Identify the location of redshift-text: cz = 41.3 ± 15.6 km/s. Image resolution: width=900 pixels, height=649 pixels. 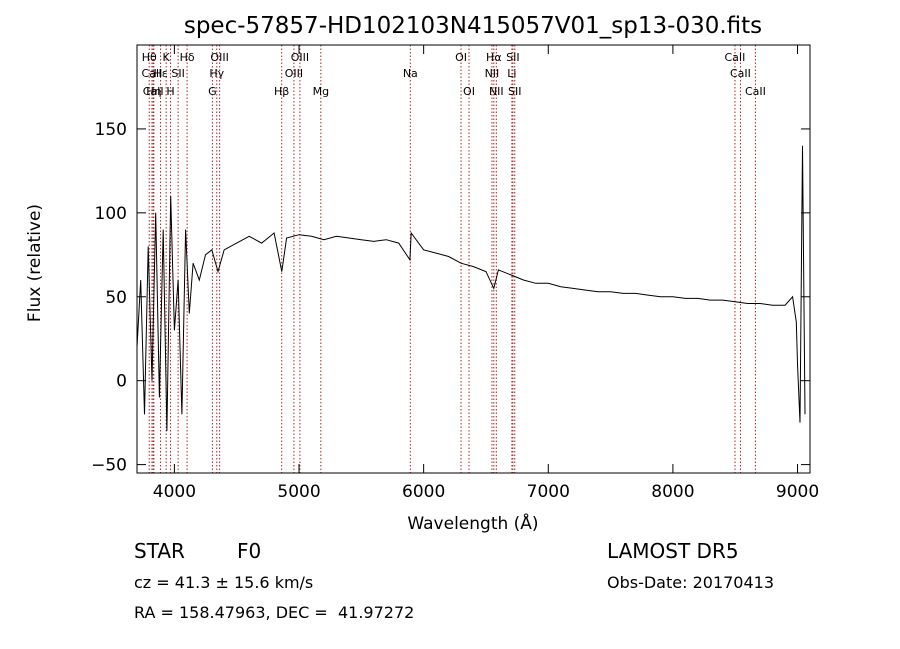
(224, 582).